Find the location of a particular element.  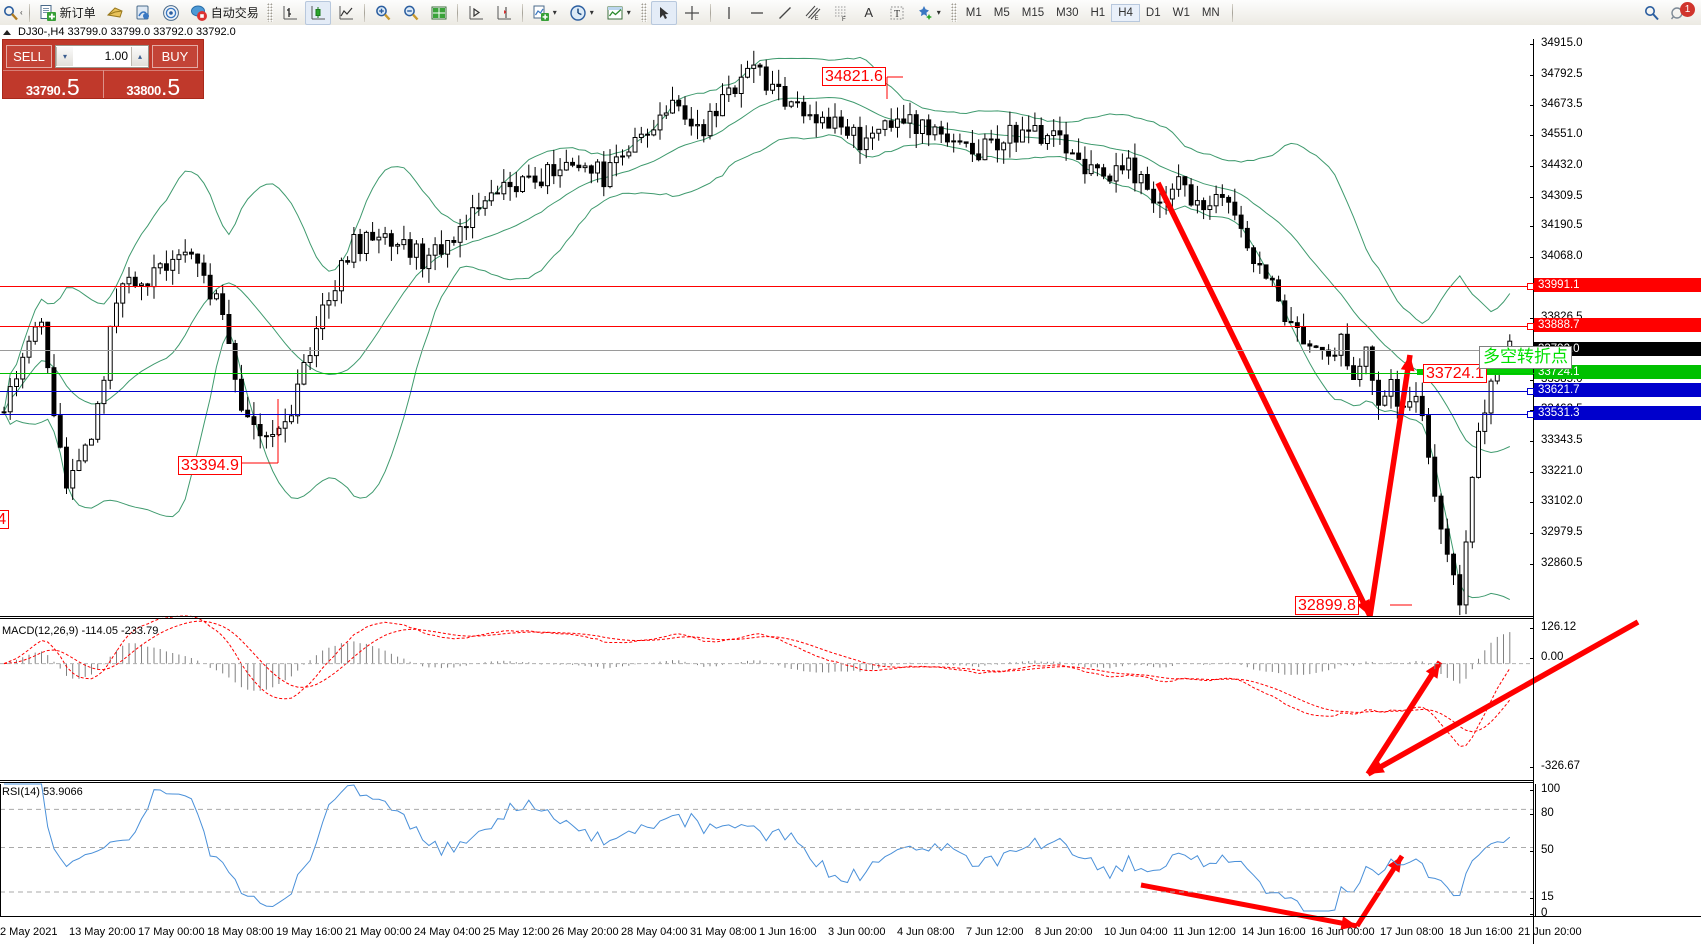

text-tool-button: A is located at coordinates (869, 13).